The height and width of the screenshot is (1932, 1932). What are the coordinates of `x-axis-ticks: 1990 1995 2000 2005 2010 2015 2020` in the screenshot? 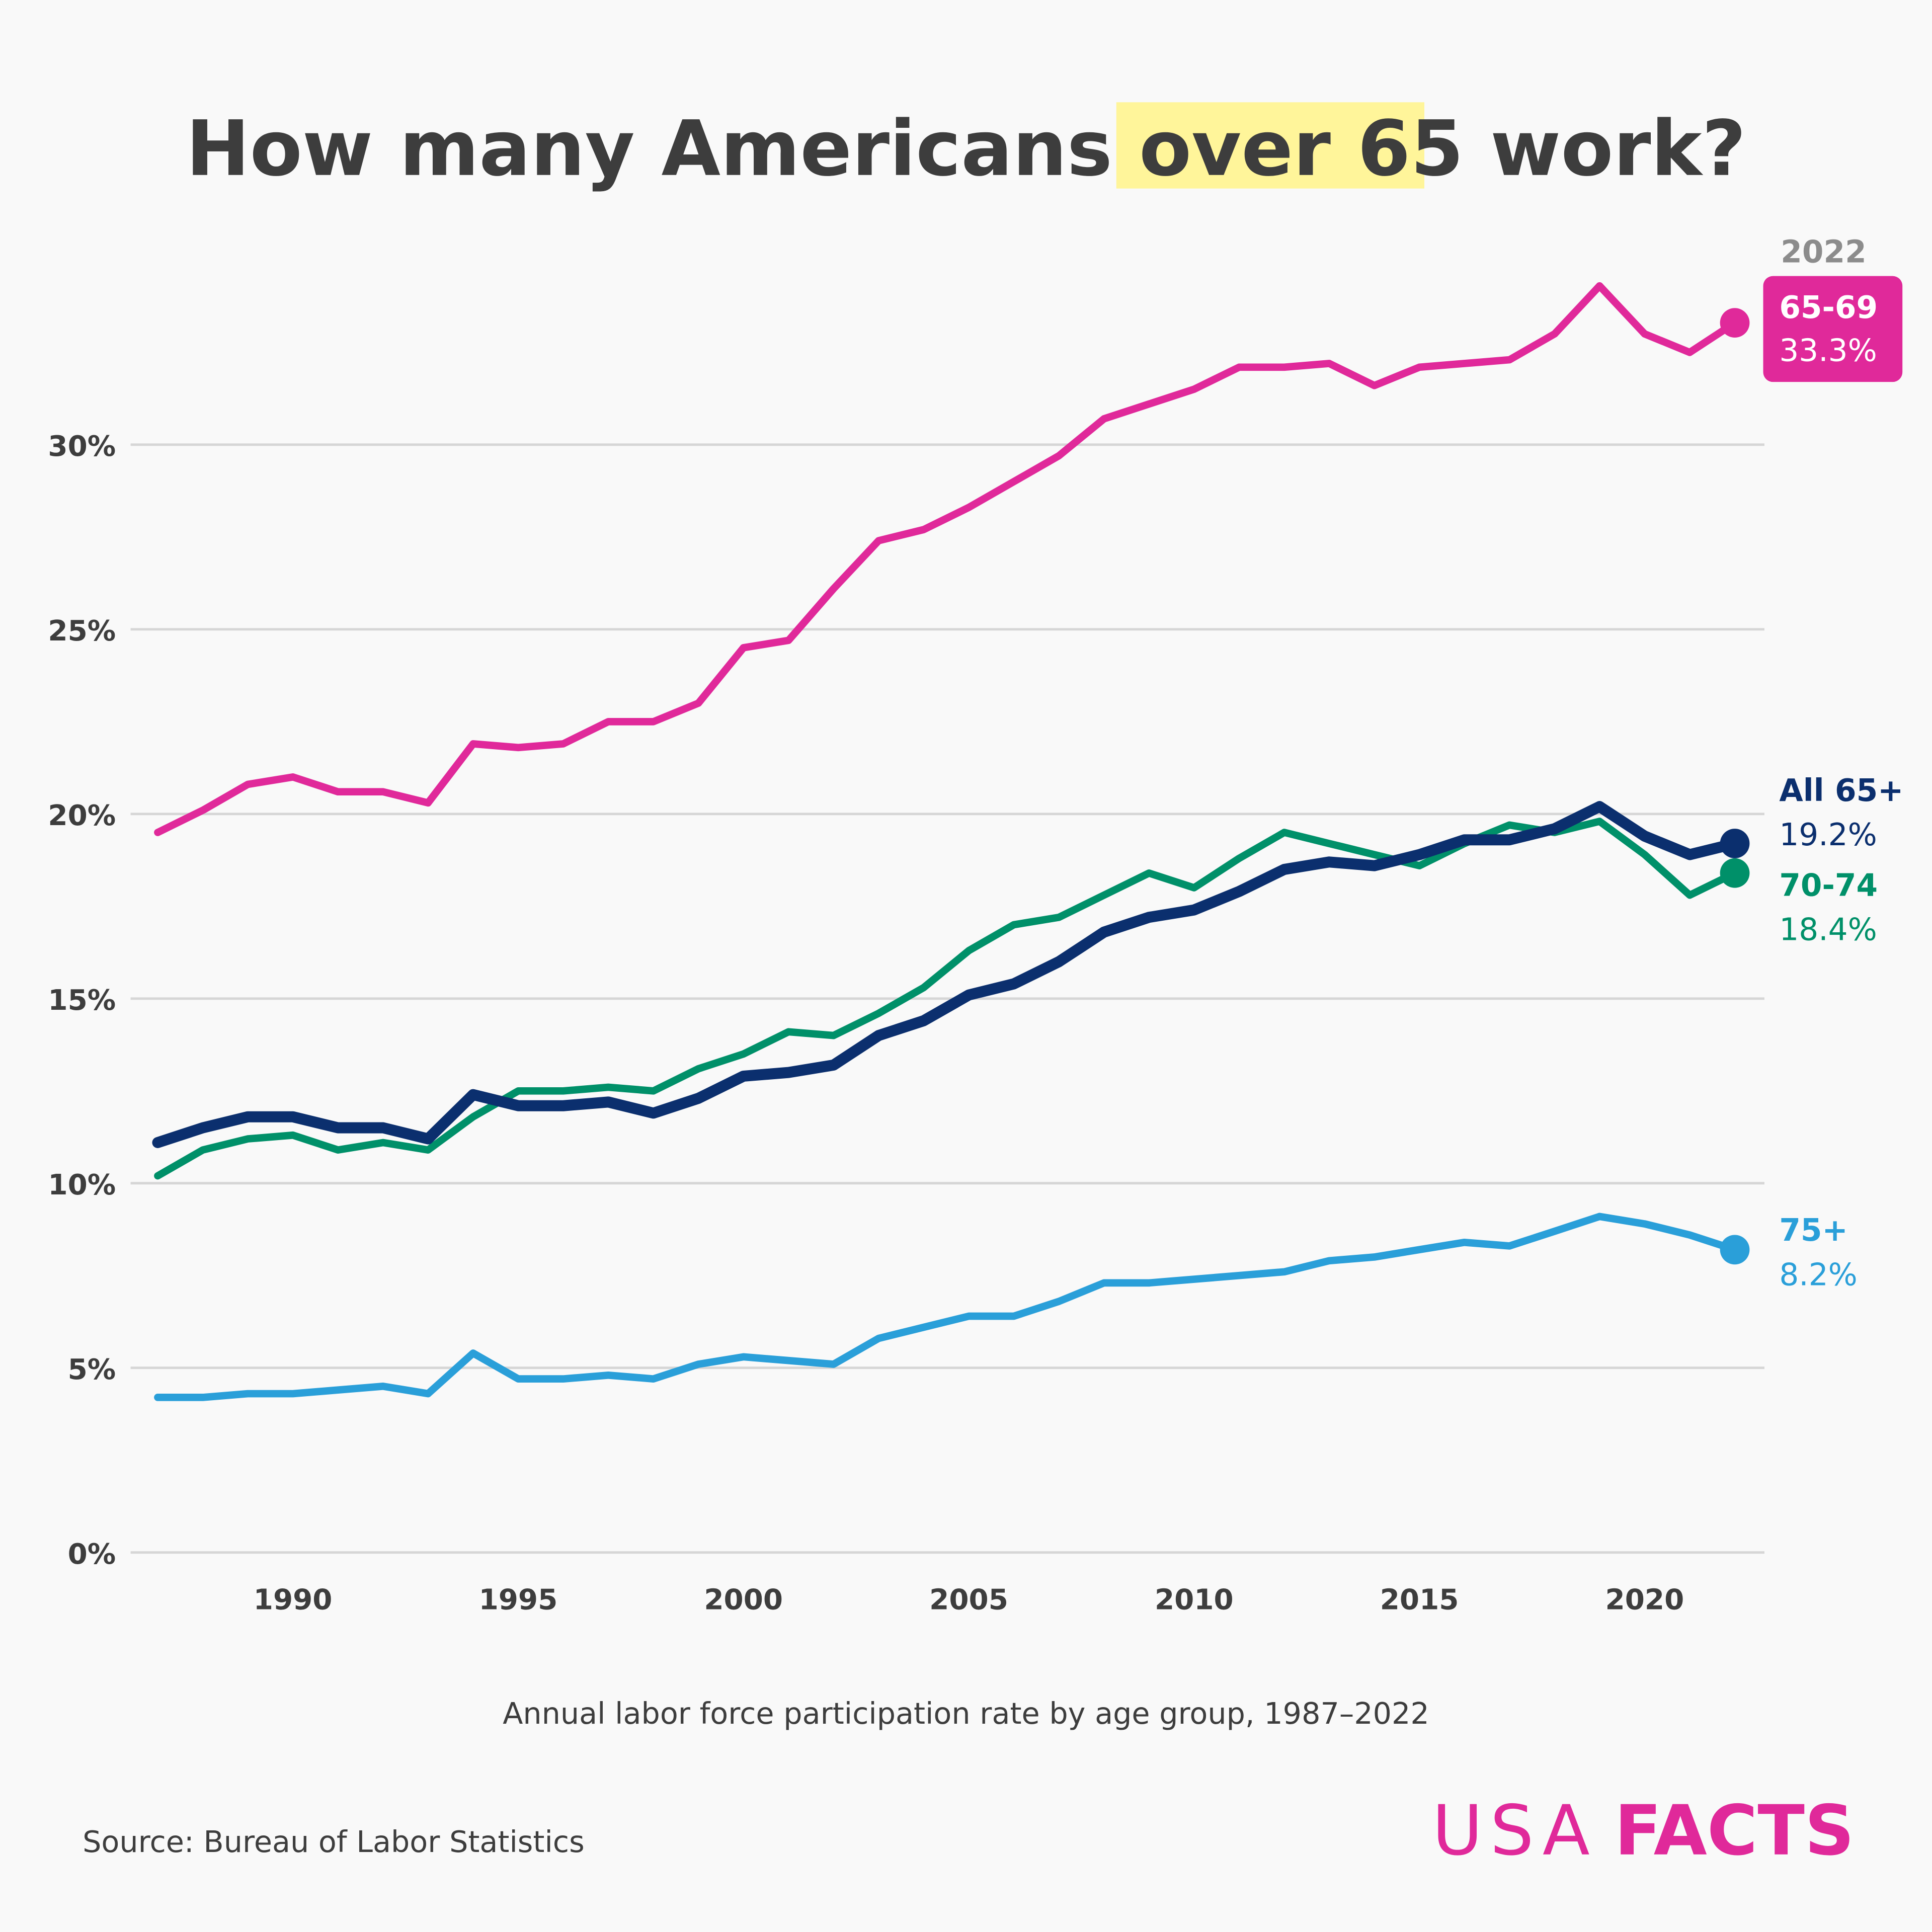 It's located at (969, 1599).